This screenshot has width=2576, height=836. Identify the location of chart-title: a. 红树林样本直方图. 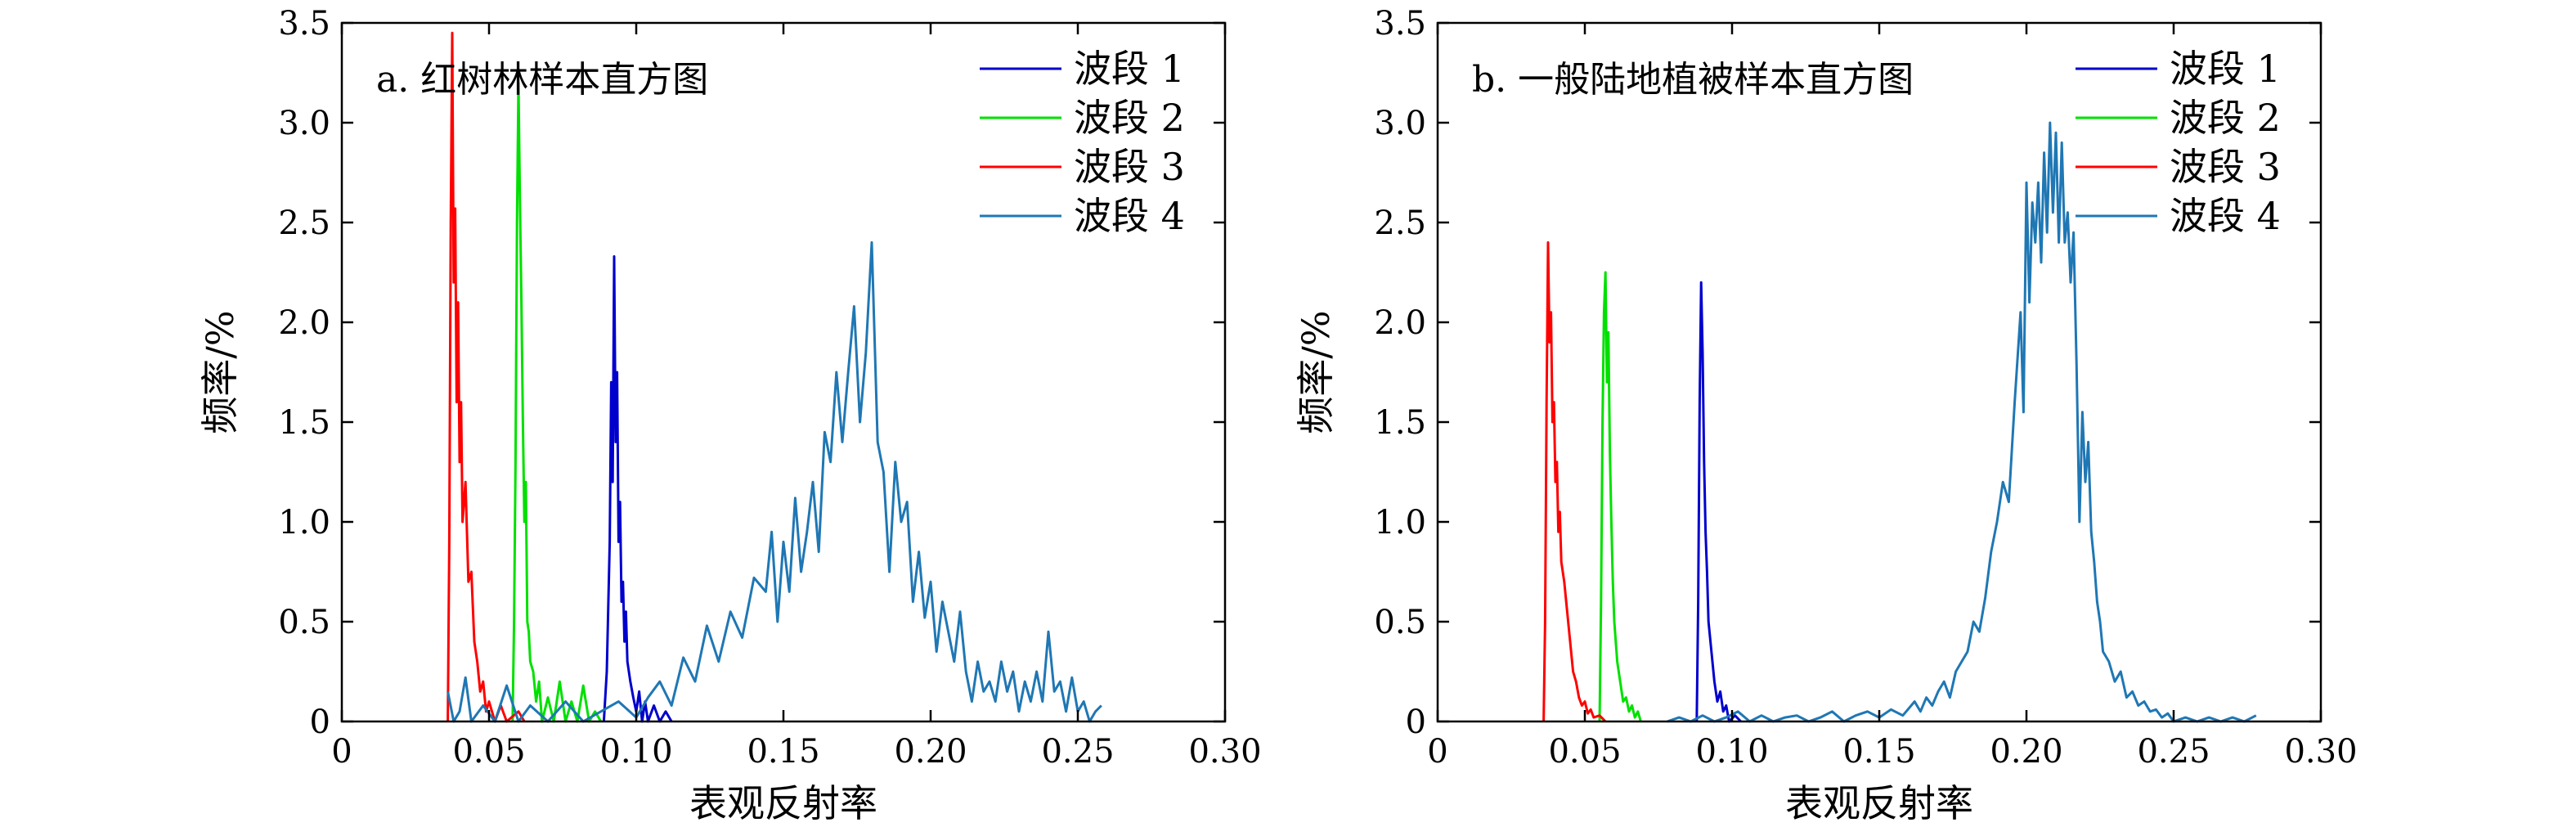
(542, 80).